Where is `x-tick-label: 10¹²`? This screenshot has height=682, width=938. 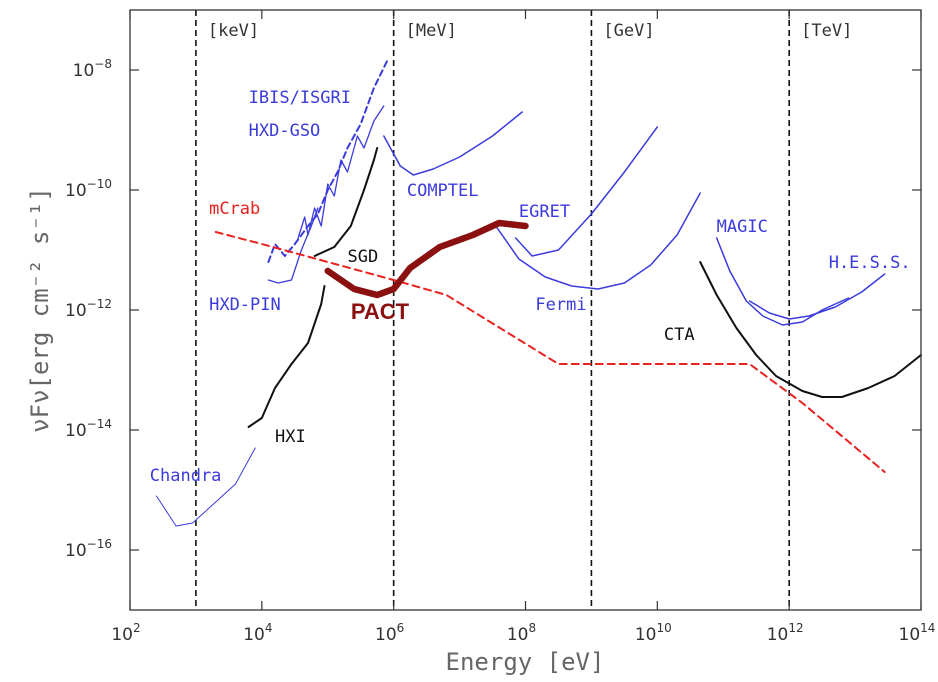
x-tick-label: 10¹² is located at coordinates (785, 633).